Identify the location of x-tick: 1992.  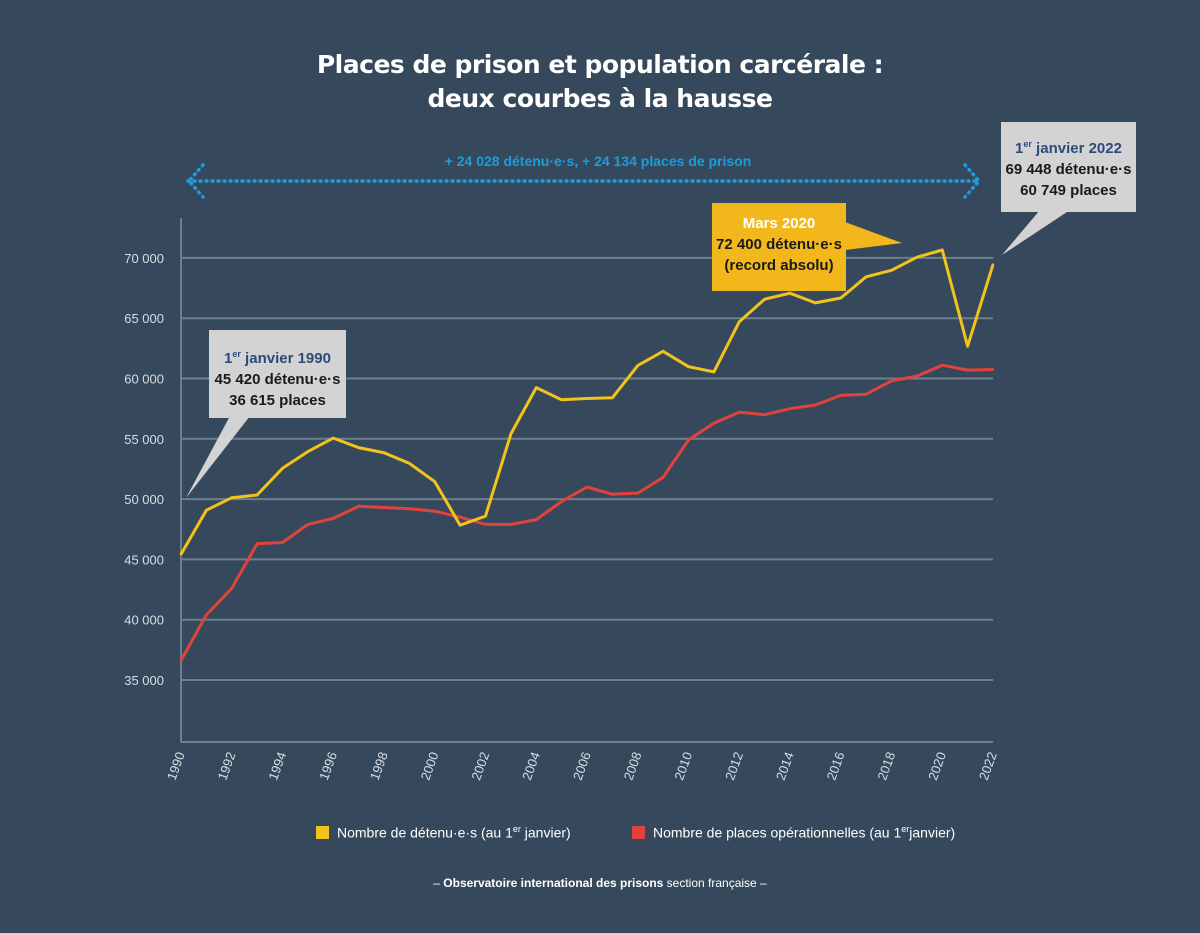
(227, 766).